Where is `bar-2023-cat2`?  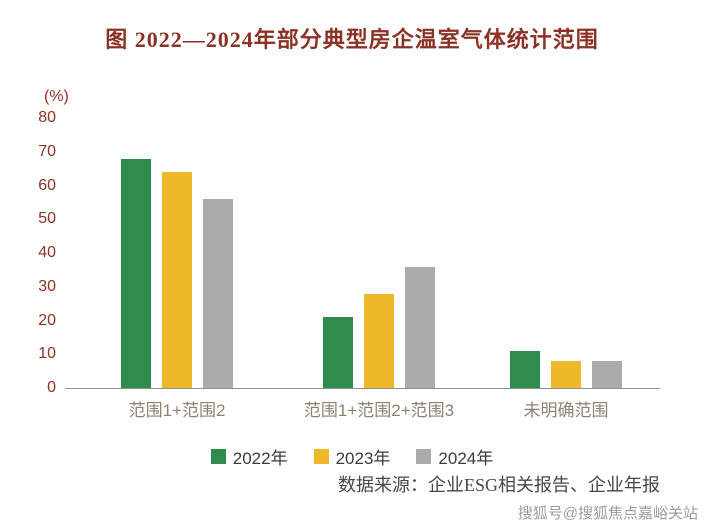
bar-2023-cat2 is located at coordinates (379, 340).